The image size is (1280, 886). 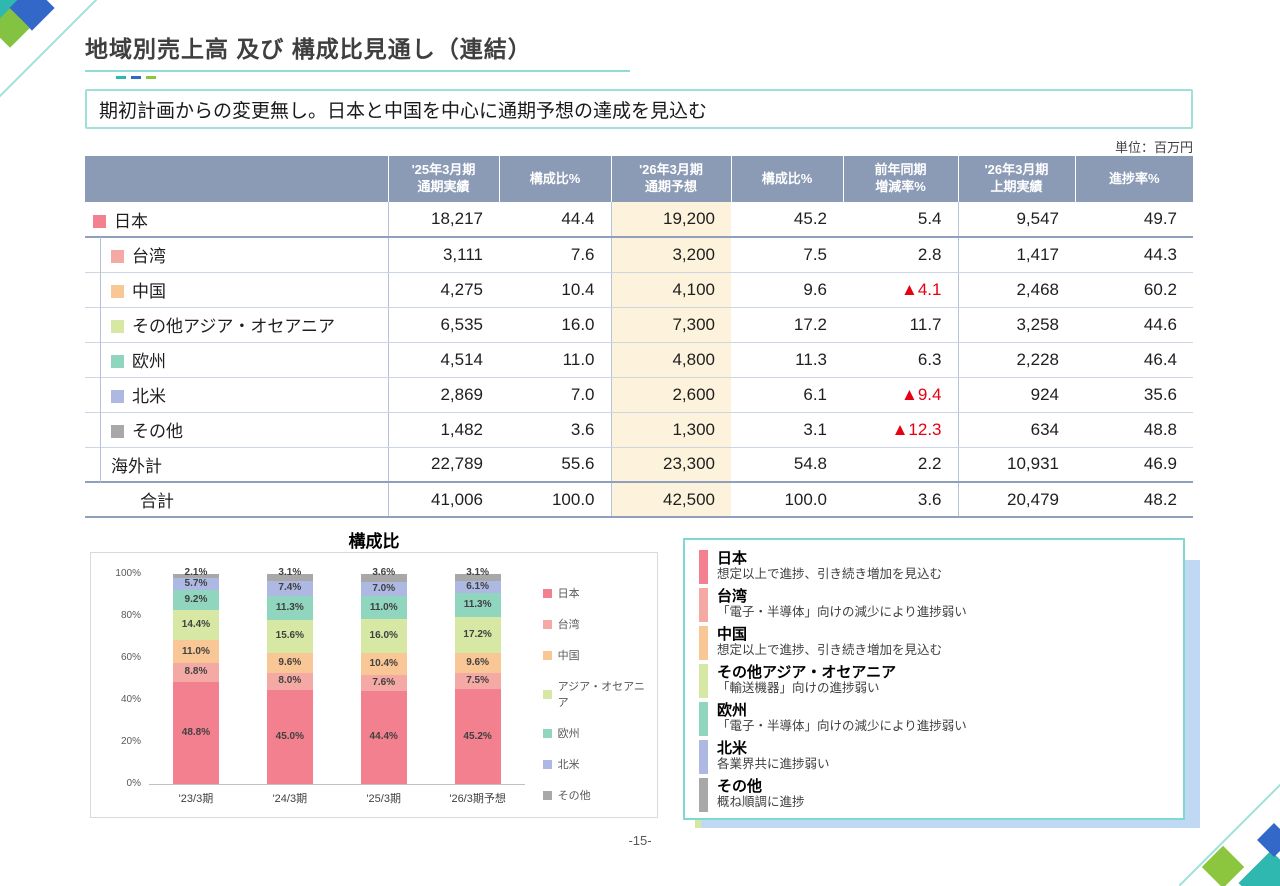 What do you see at coordinates (1016, 430) in the screenshot?
I see `table-cell: 634` at bounding box center [1016, 430].